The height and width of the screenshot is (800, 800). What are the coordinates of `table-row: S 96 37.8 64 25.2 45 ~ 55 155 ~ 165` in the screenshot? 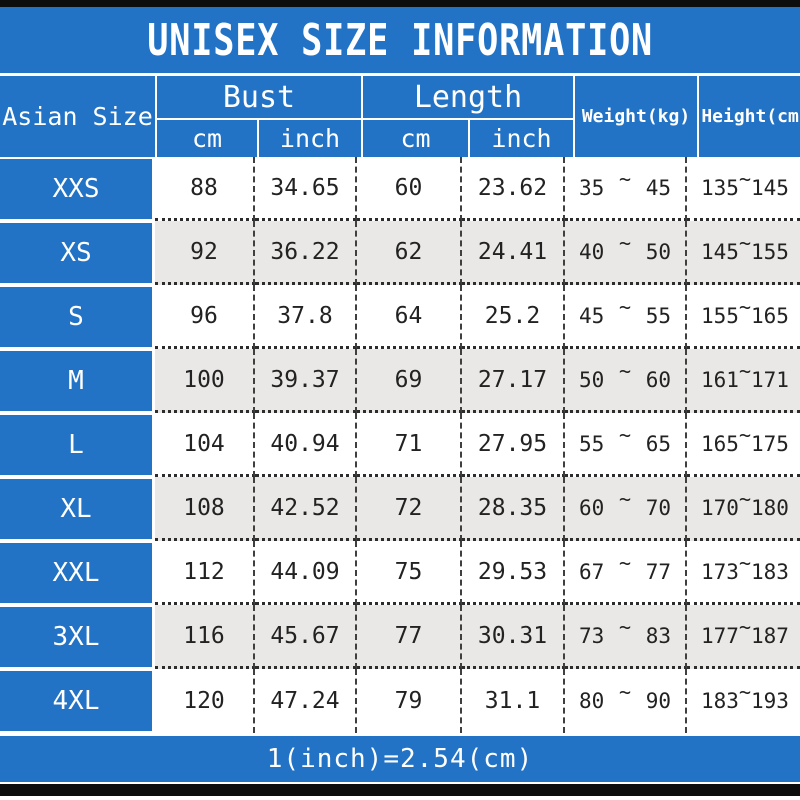 It's located at (400, 317).